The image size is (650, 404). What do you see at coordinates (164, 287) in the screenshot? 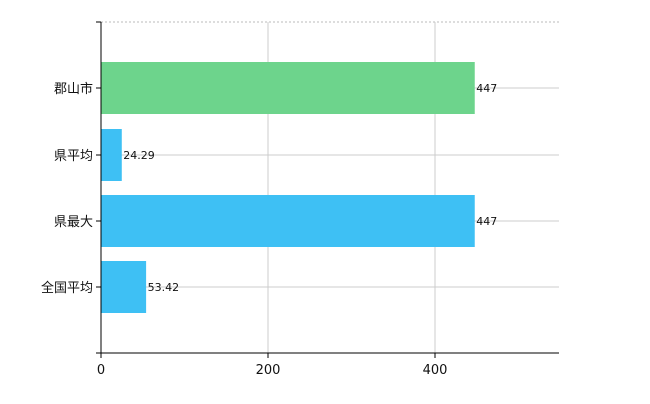
I see `value-label-3: 53.42` at bounding box center [164, 287].